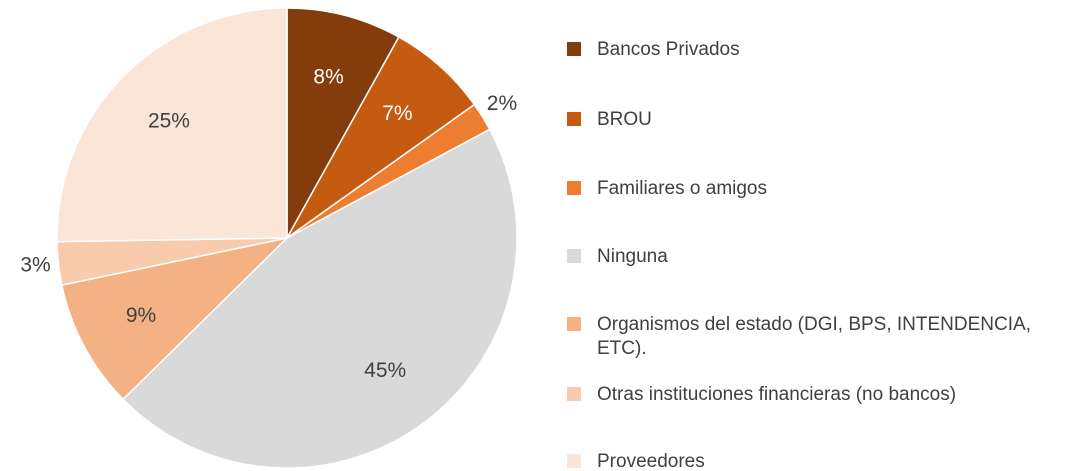 This screenshot has width=1091, height=471. What do you see at coordinates (802, 120) in the screenshot?
I see `legend-item: BROU` at bounding box center [802, 120].